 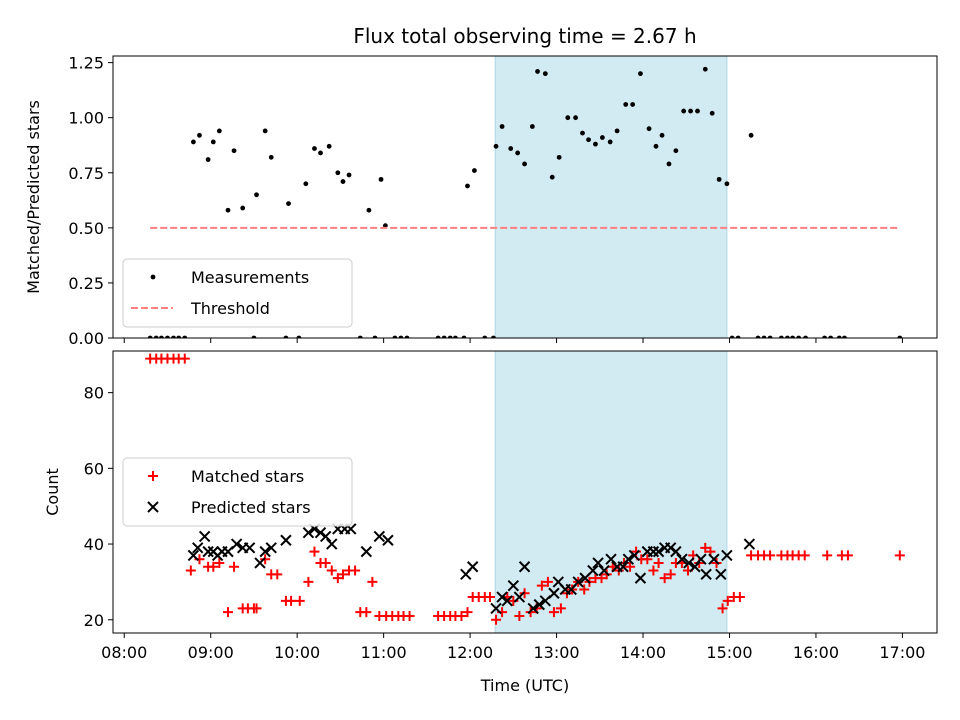 I want to click on y-tick-label: 0.25, so click(x=86, y=283).